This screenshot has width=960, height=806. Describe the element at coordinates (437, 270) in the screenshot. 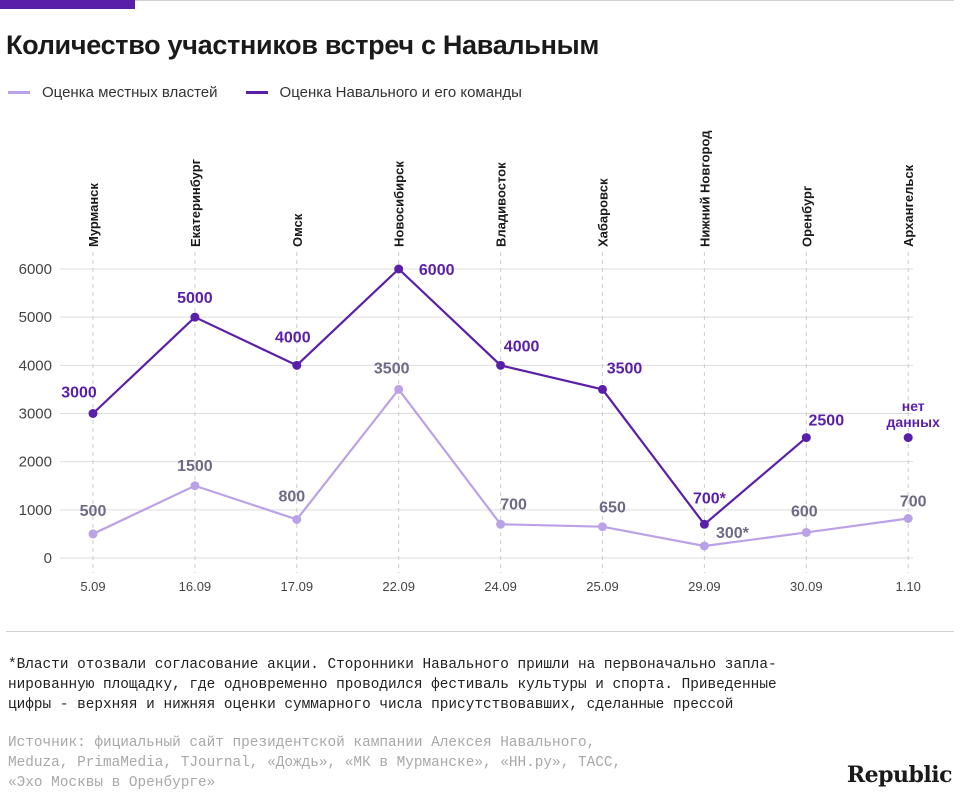

I see `data-label-navalny: 6000` at that location.